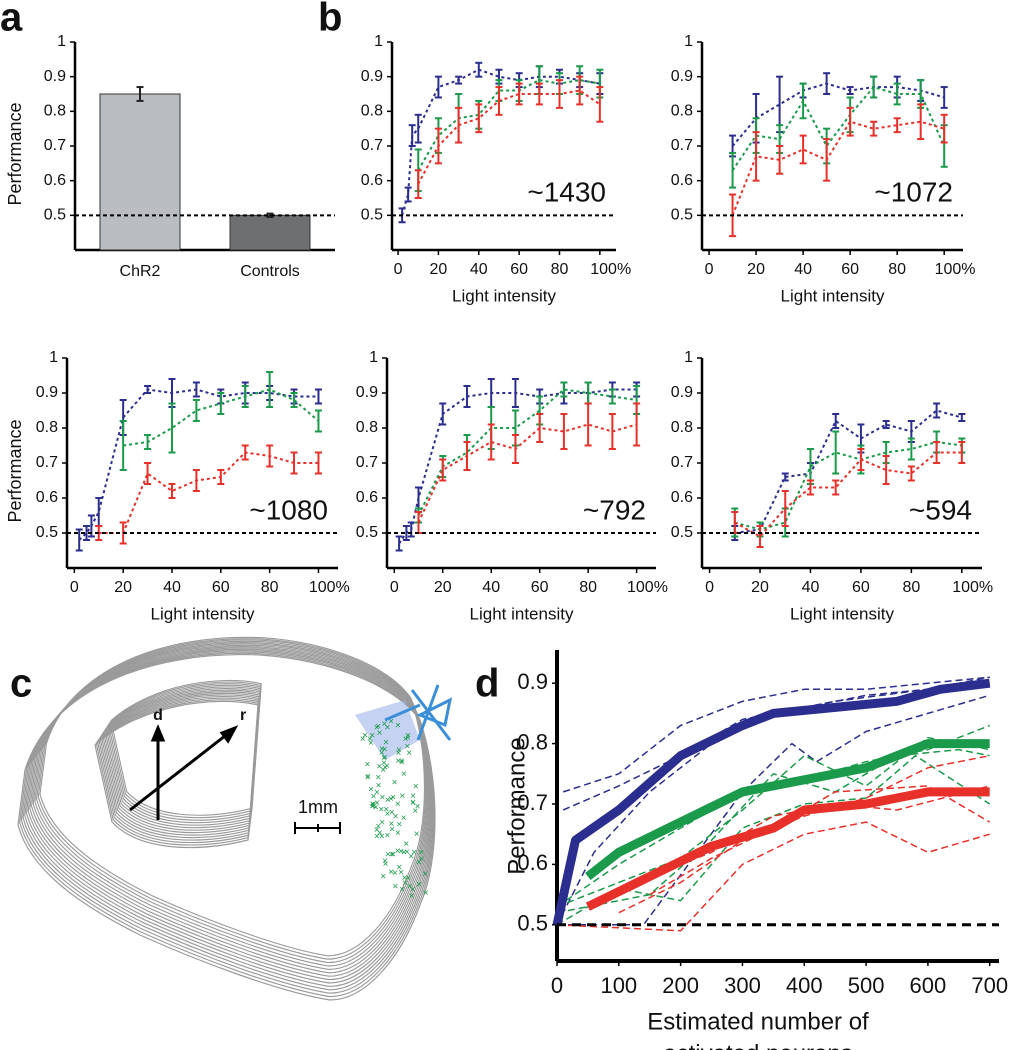  Describe the element at coordinates (21, 684) in the screenshot. I see `panel-label: c` at that location.